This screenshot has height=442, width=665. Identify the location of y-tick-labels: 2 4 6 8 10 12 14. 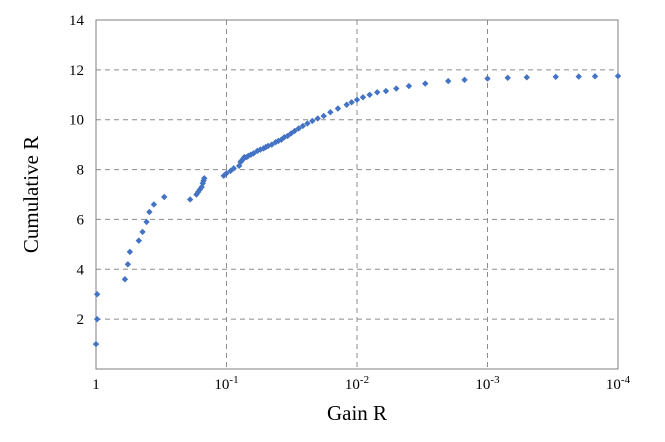
(77, 170).